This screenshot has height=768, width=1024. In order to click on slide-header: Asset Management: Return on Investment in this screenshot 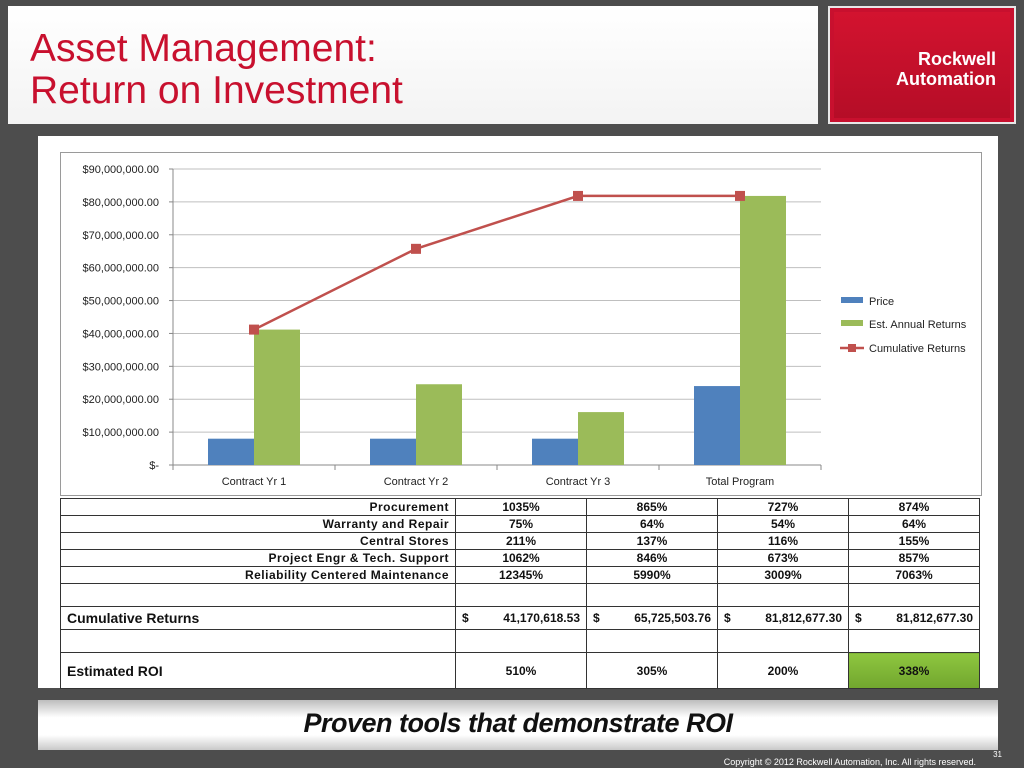, I will do `click(413, 65)`.